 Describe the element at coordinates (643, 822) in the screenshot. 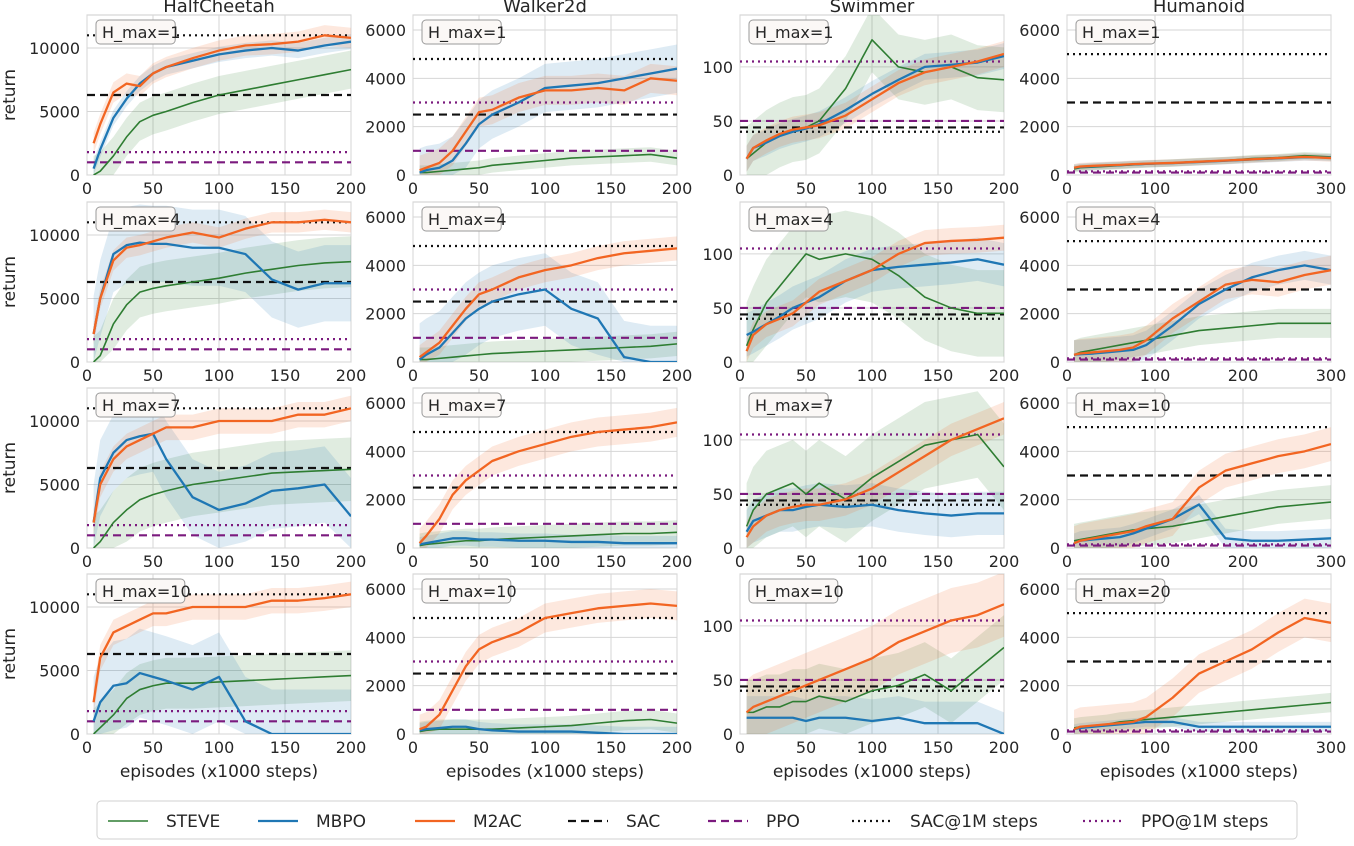

I see `legend-label: SAC` at that location.